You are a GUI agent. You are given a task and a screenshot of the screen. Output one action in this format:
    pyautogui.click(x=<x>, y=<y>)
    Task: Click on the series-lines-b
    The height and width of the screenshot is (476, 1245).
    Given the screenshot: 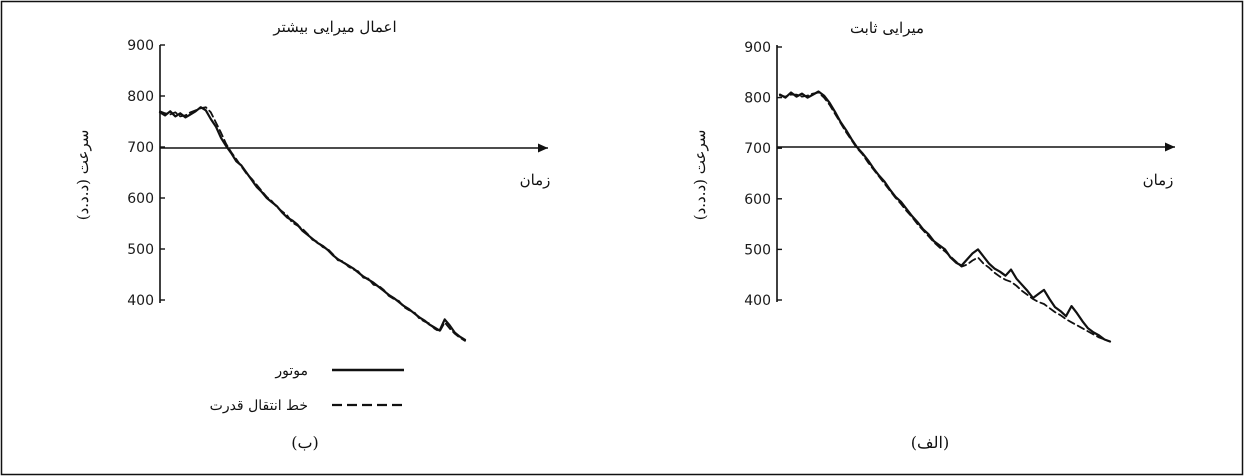 What is the action you would take?
    pyautogui.click(x=312, y=224)
    